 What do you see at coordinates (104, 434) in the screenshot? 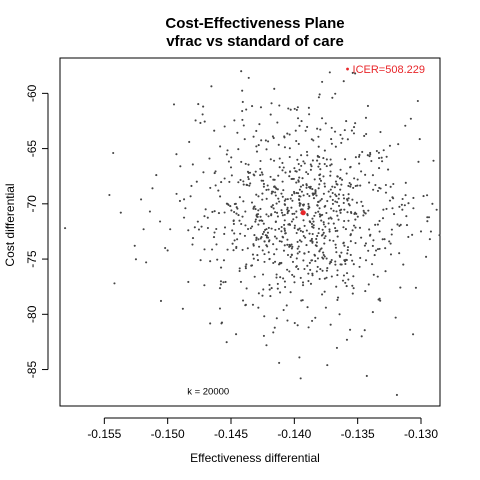
I see `x-tick-label: -0.155` at bounding box center [104, 434].